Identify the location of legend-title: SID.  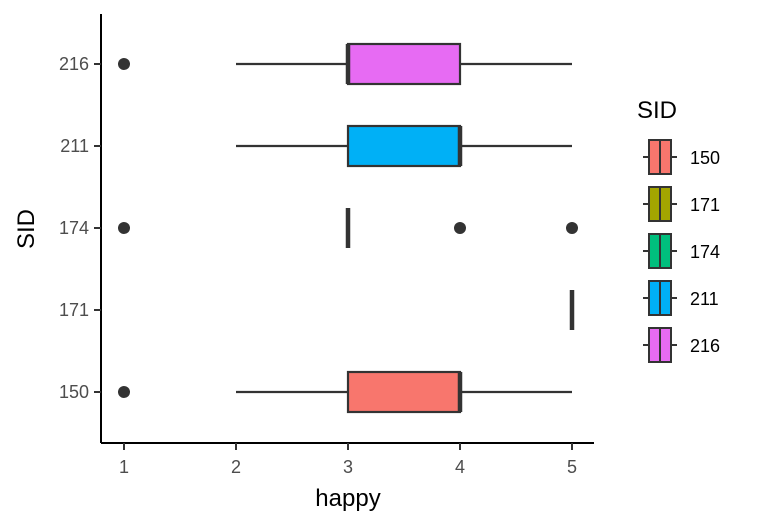
(657, 110).